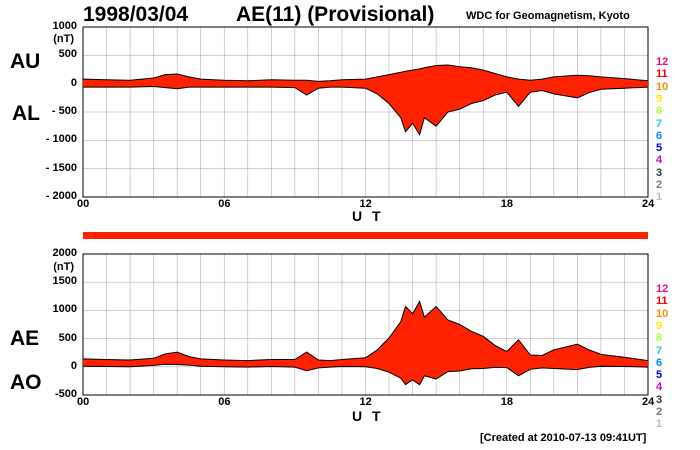  Describe the element at coordinates (83, 204) in the screenshot. I see `upper-x-tick-label: 00` at that location.